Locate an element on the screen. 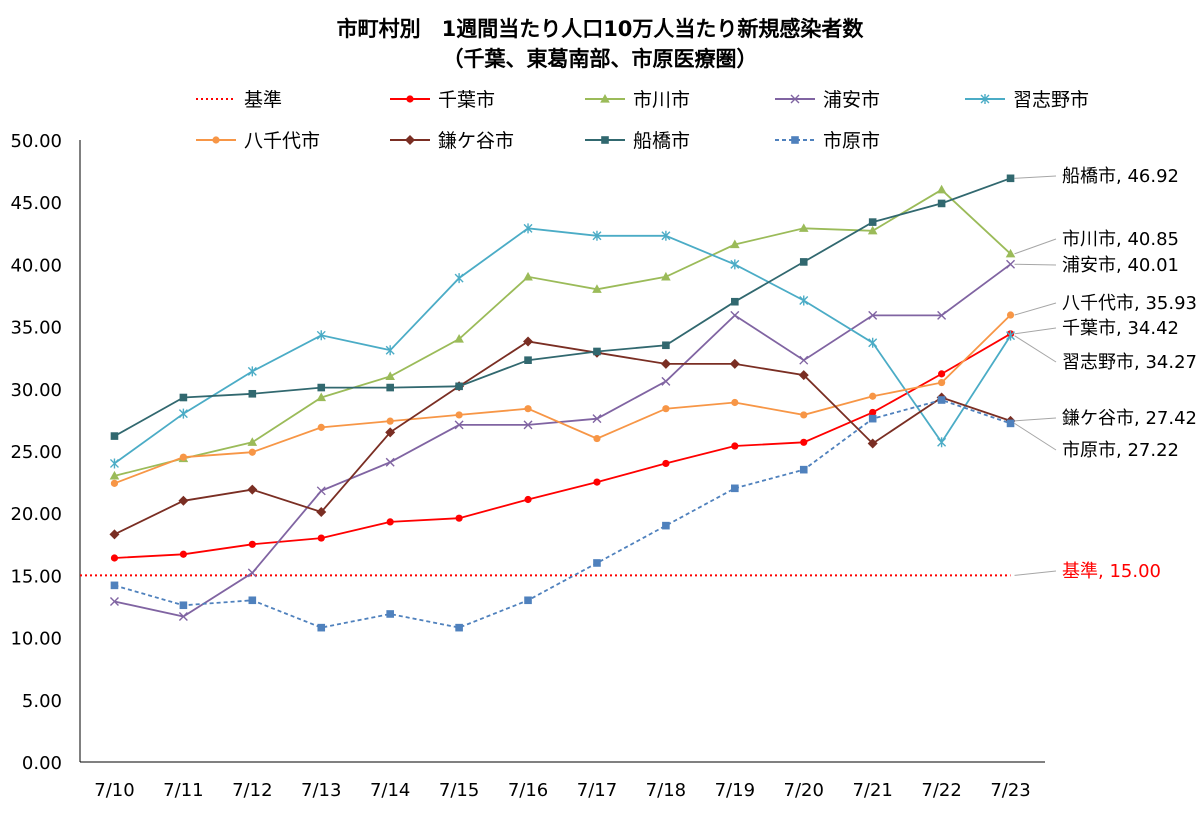  x-tick-label: 7/13 is located at coordinates (321, 790).